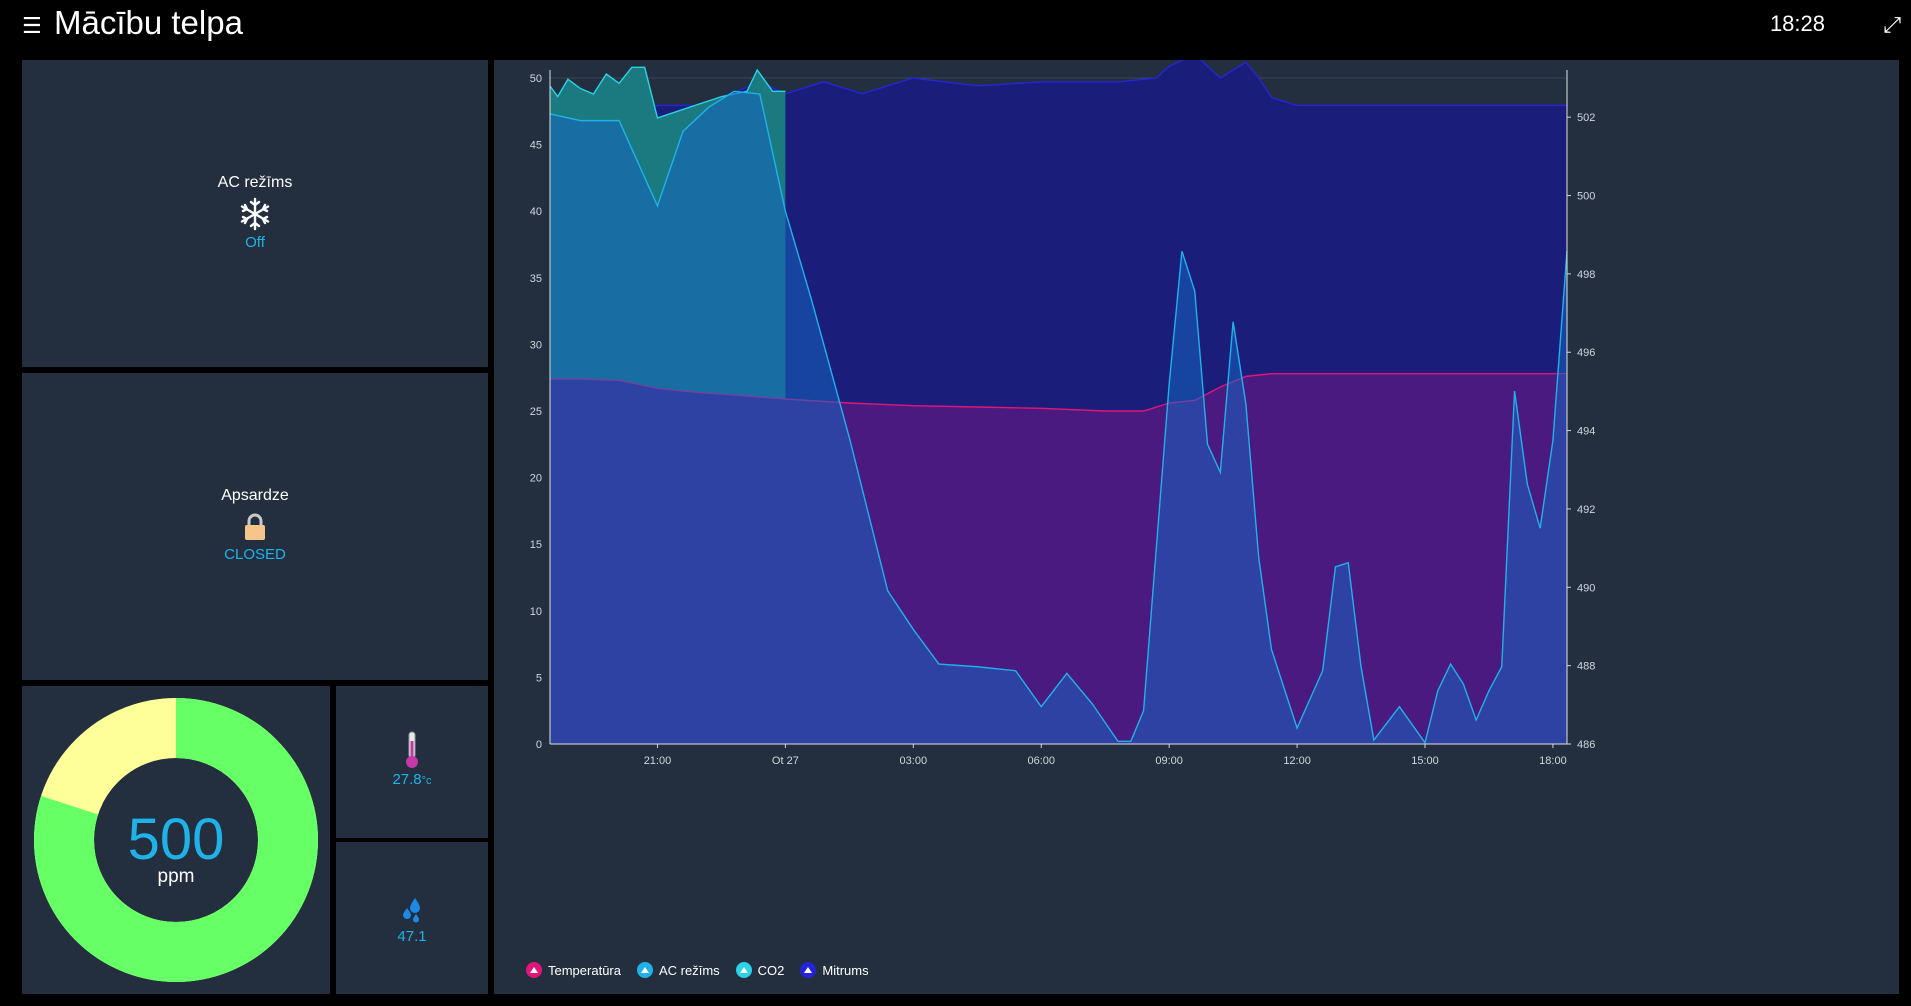 This screenshot has height=1006, width=1911. Describe the element at coordinates (785, 761) in the screenshot. I see `x-tick-label: Ot 27` at that location.